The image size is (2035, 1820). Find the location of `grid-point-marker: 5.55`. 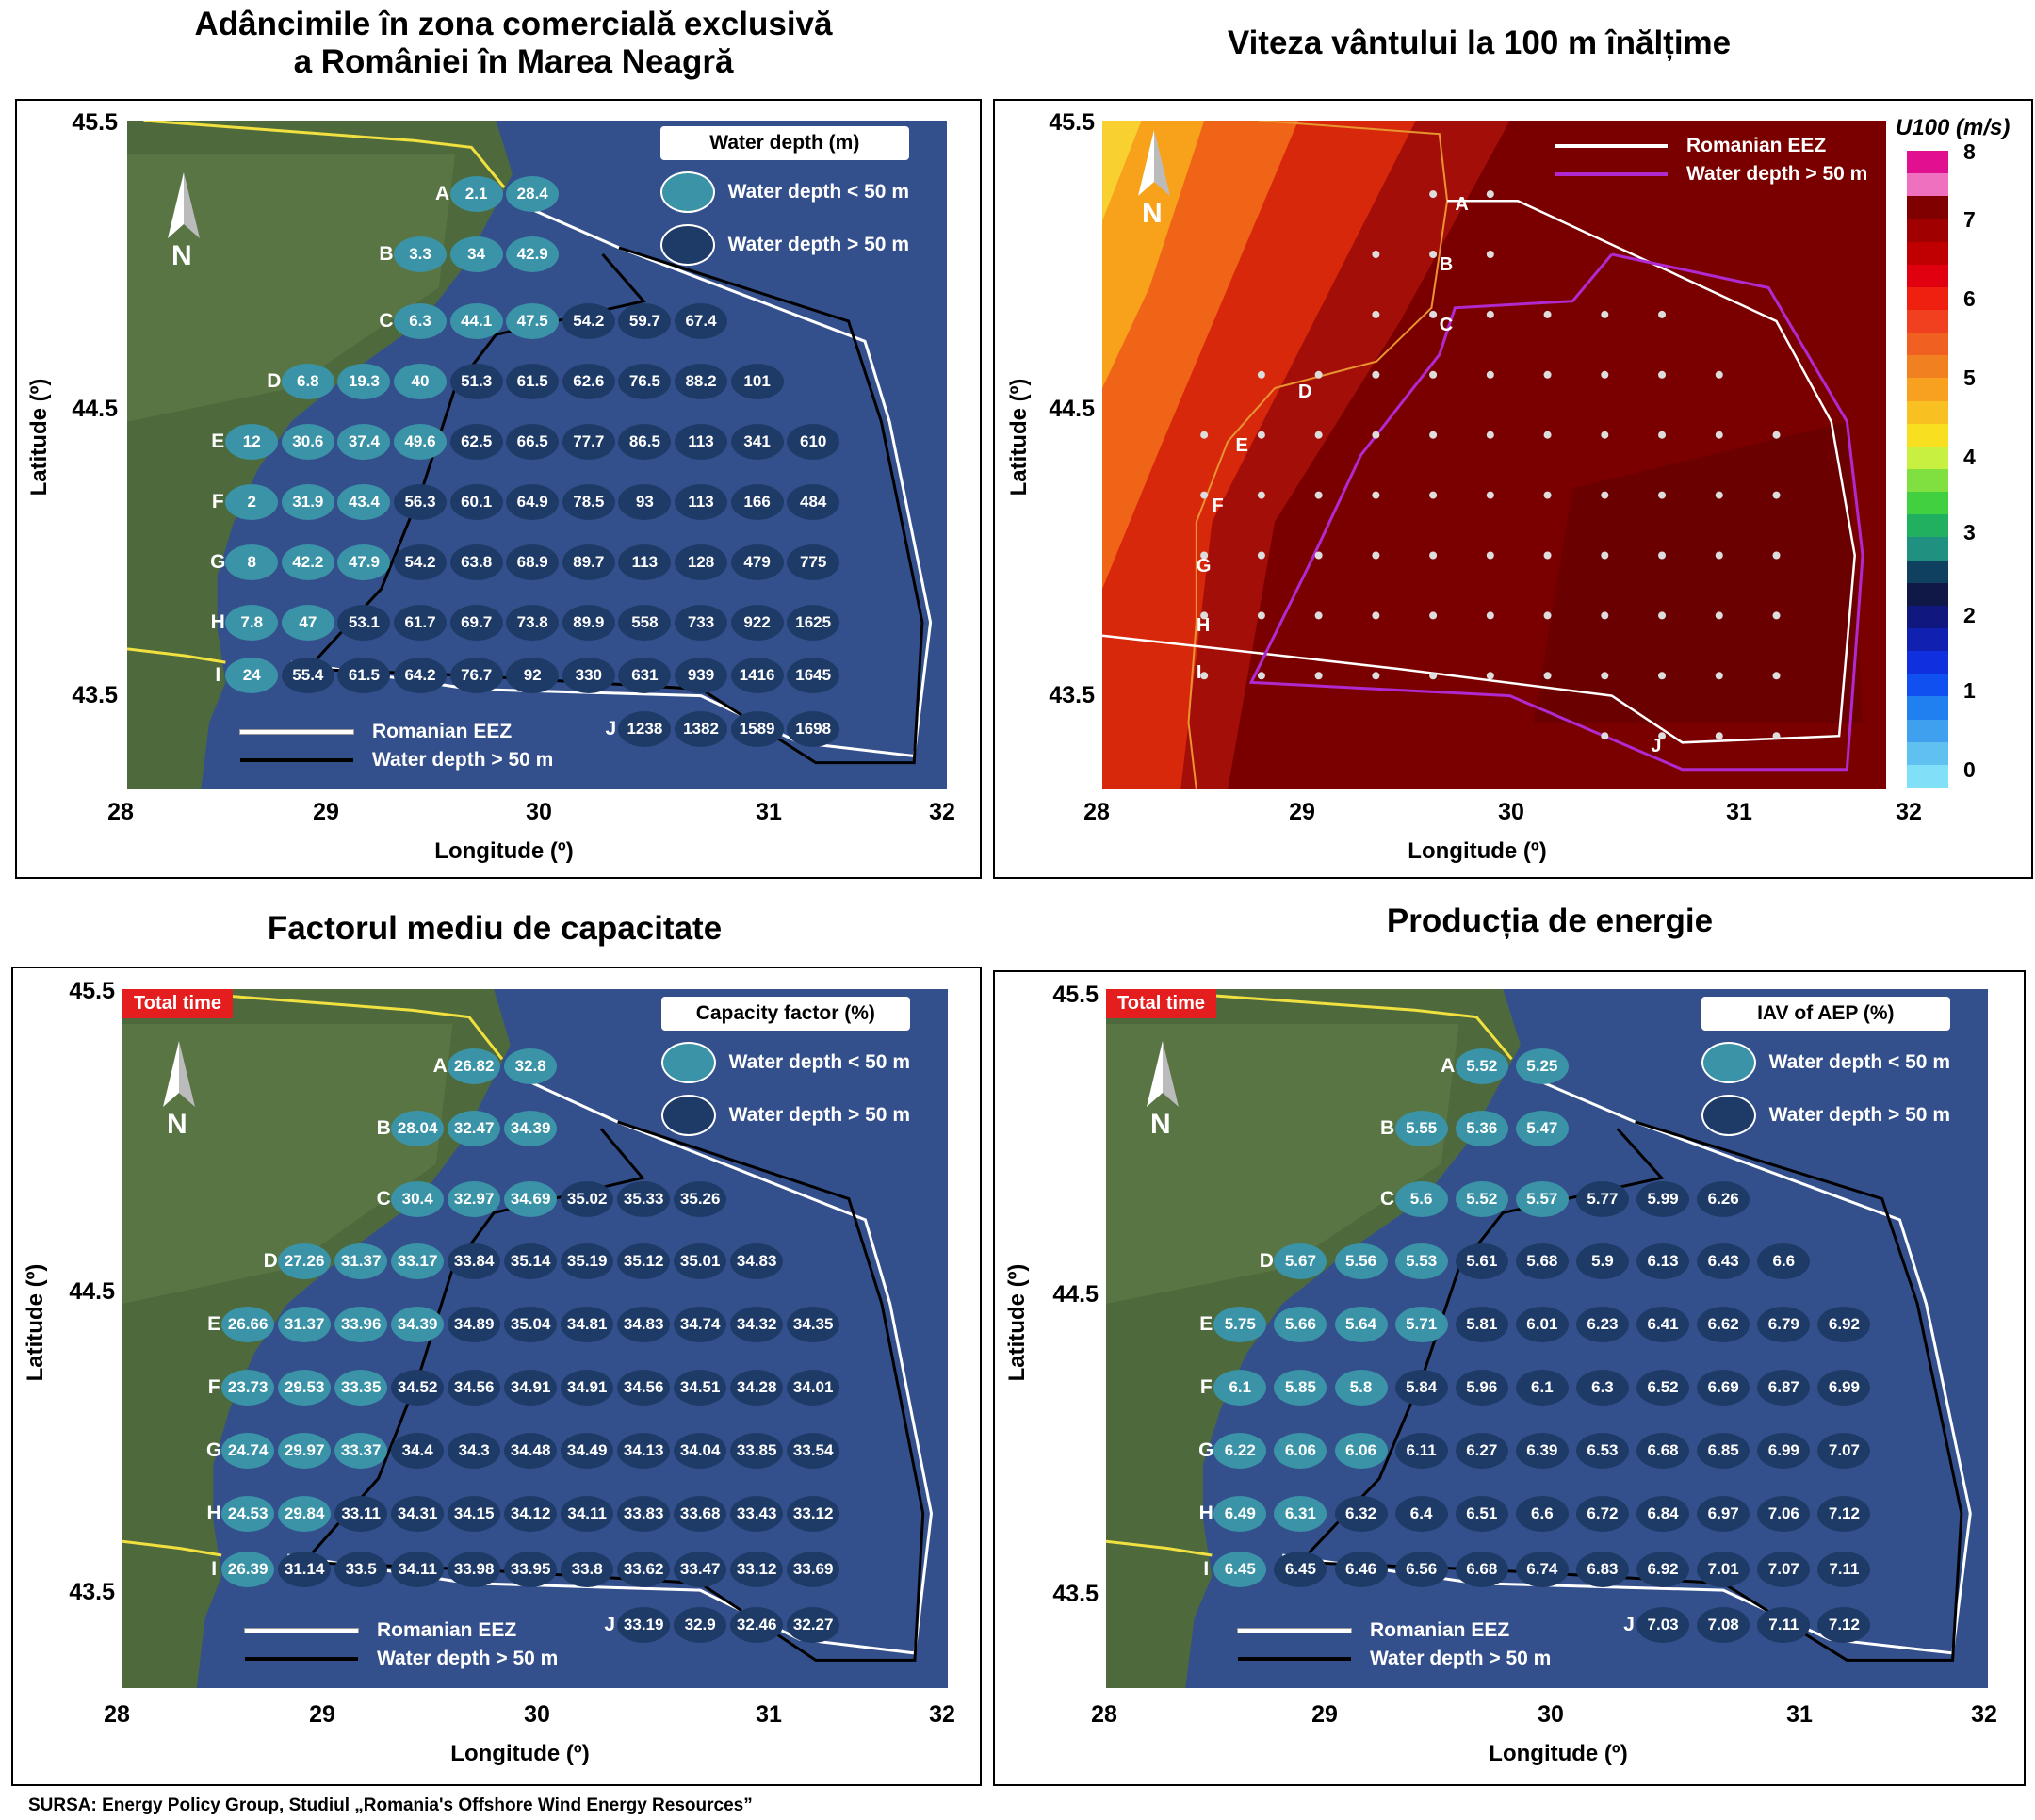

grid-point-marker: 5.55 is located at coordinates (1421, 1129).